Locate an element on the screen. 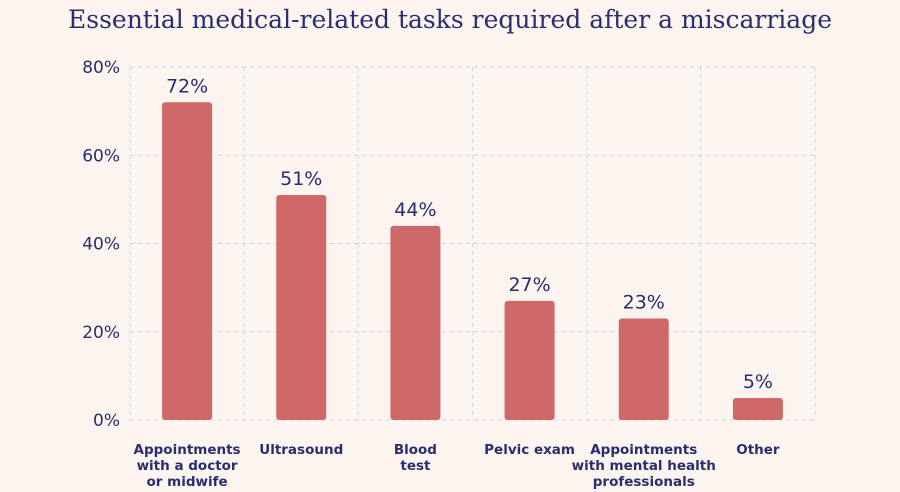 The width and height of the screenshot is (900, 492). x-tick-label: Ultrasound is located at coordinates (301, 450).